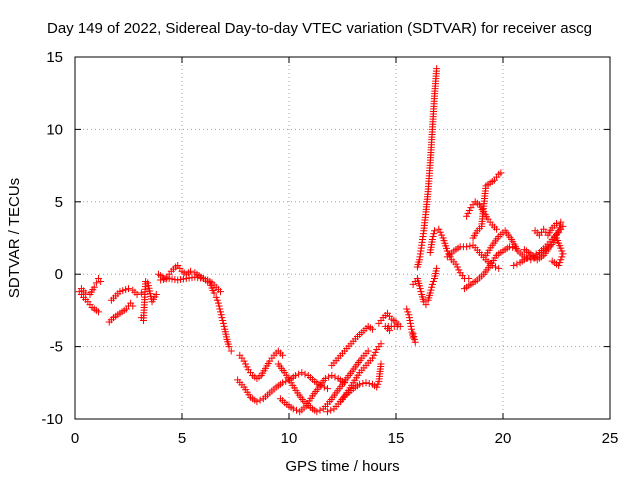 This screenshot has width=640, height=480. Describe the element at coordinates (389, 322) in the screenshot. I see `series-arc-o` at that location.